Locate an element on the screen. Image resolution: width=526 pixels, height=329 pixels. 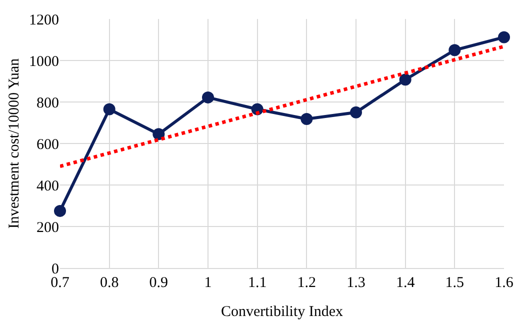
x-axis-title: Convertibility Index is located at coordinates (282, 312).